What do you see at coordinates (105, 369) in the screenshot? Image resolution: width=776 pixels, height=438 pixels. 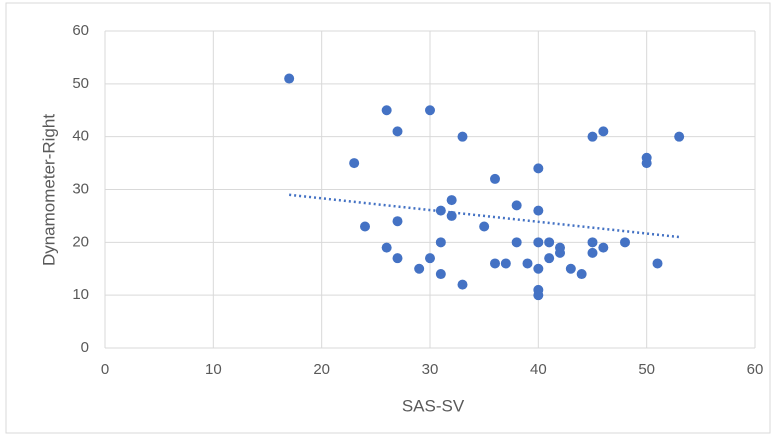 I see `x-tick-label: 0` at bounding box center [105, 369].